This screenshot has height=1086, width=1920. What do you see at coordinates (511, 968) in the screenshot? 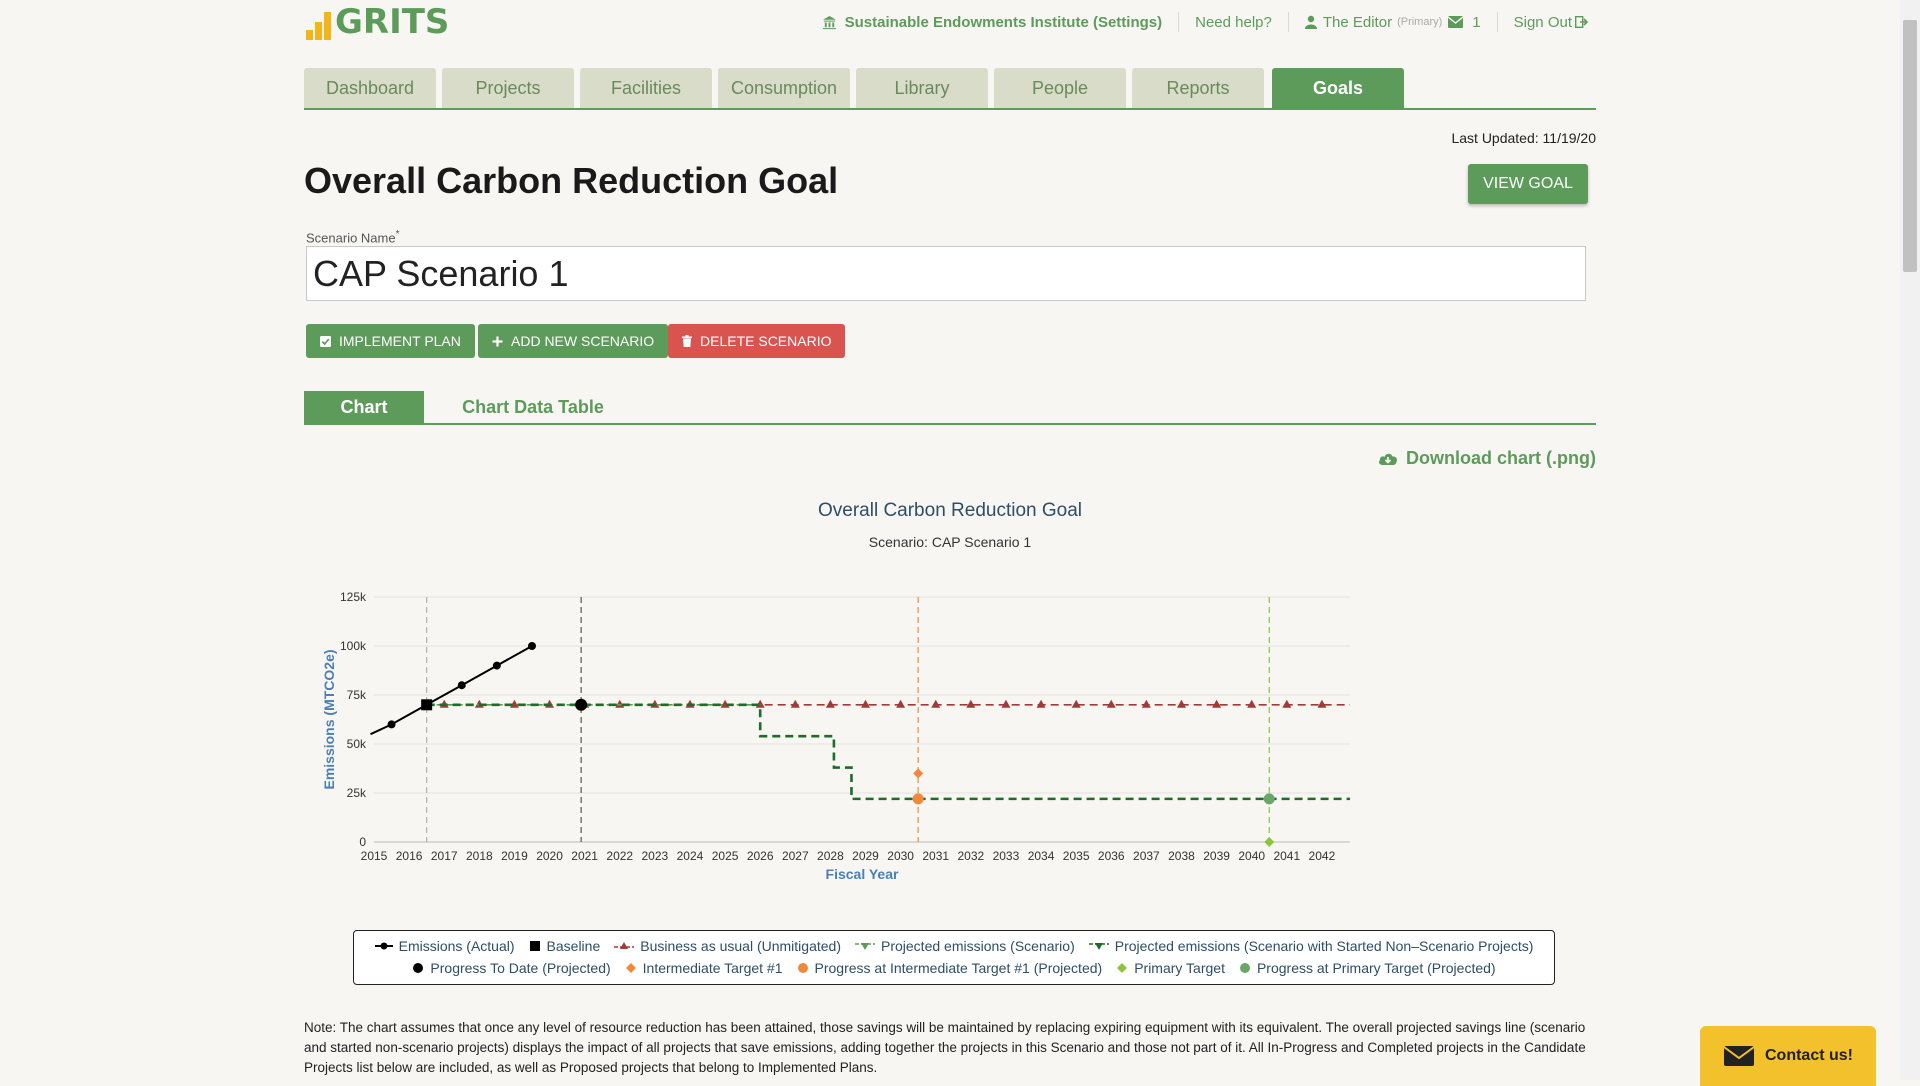
I see `legend-item-progress-to-date: Progress To Date (Projected)` at bounding box center [511, 968].